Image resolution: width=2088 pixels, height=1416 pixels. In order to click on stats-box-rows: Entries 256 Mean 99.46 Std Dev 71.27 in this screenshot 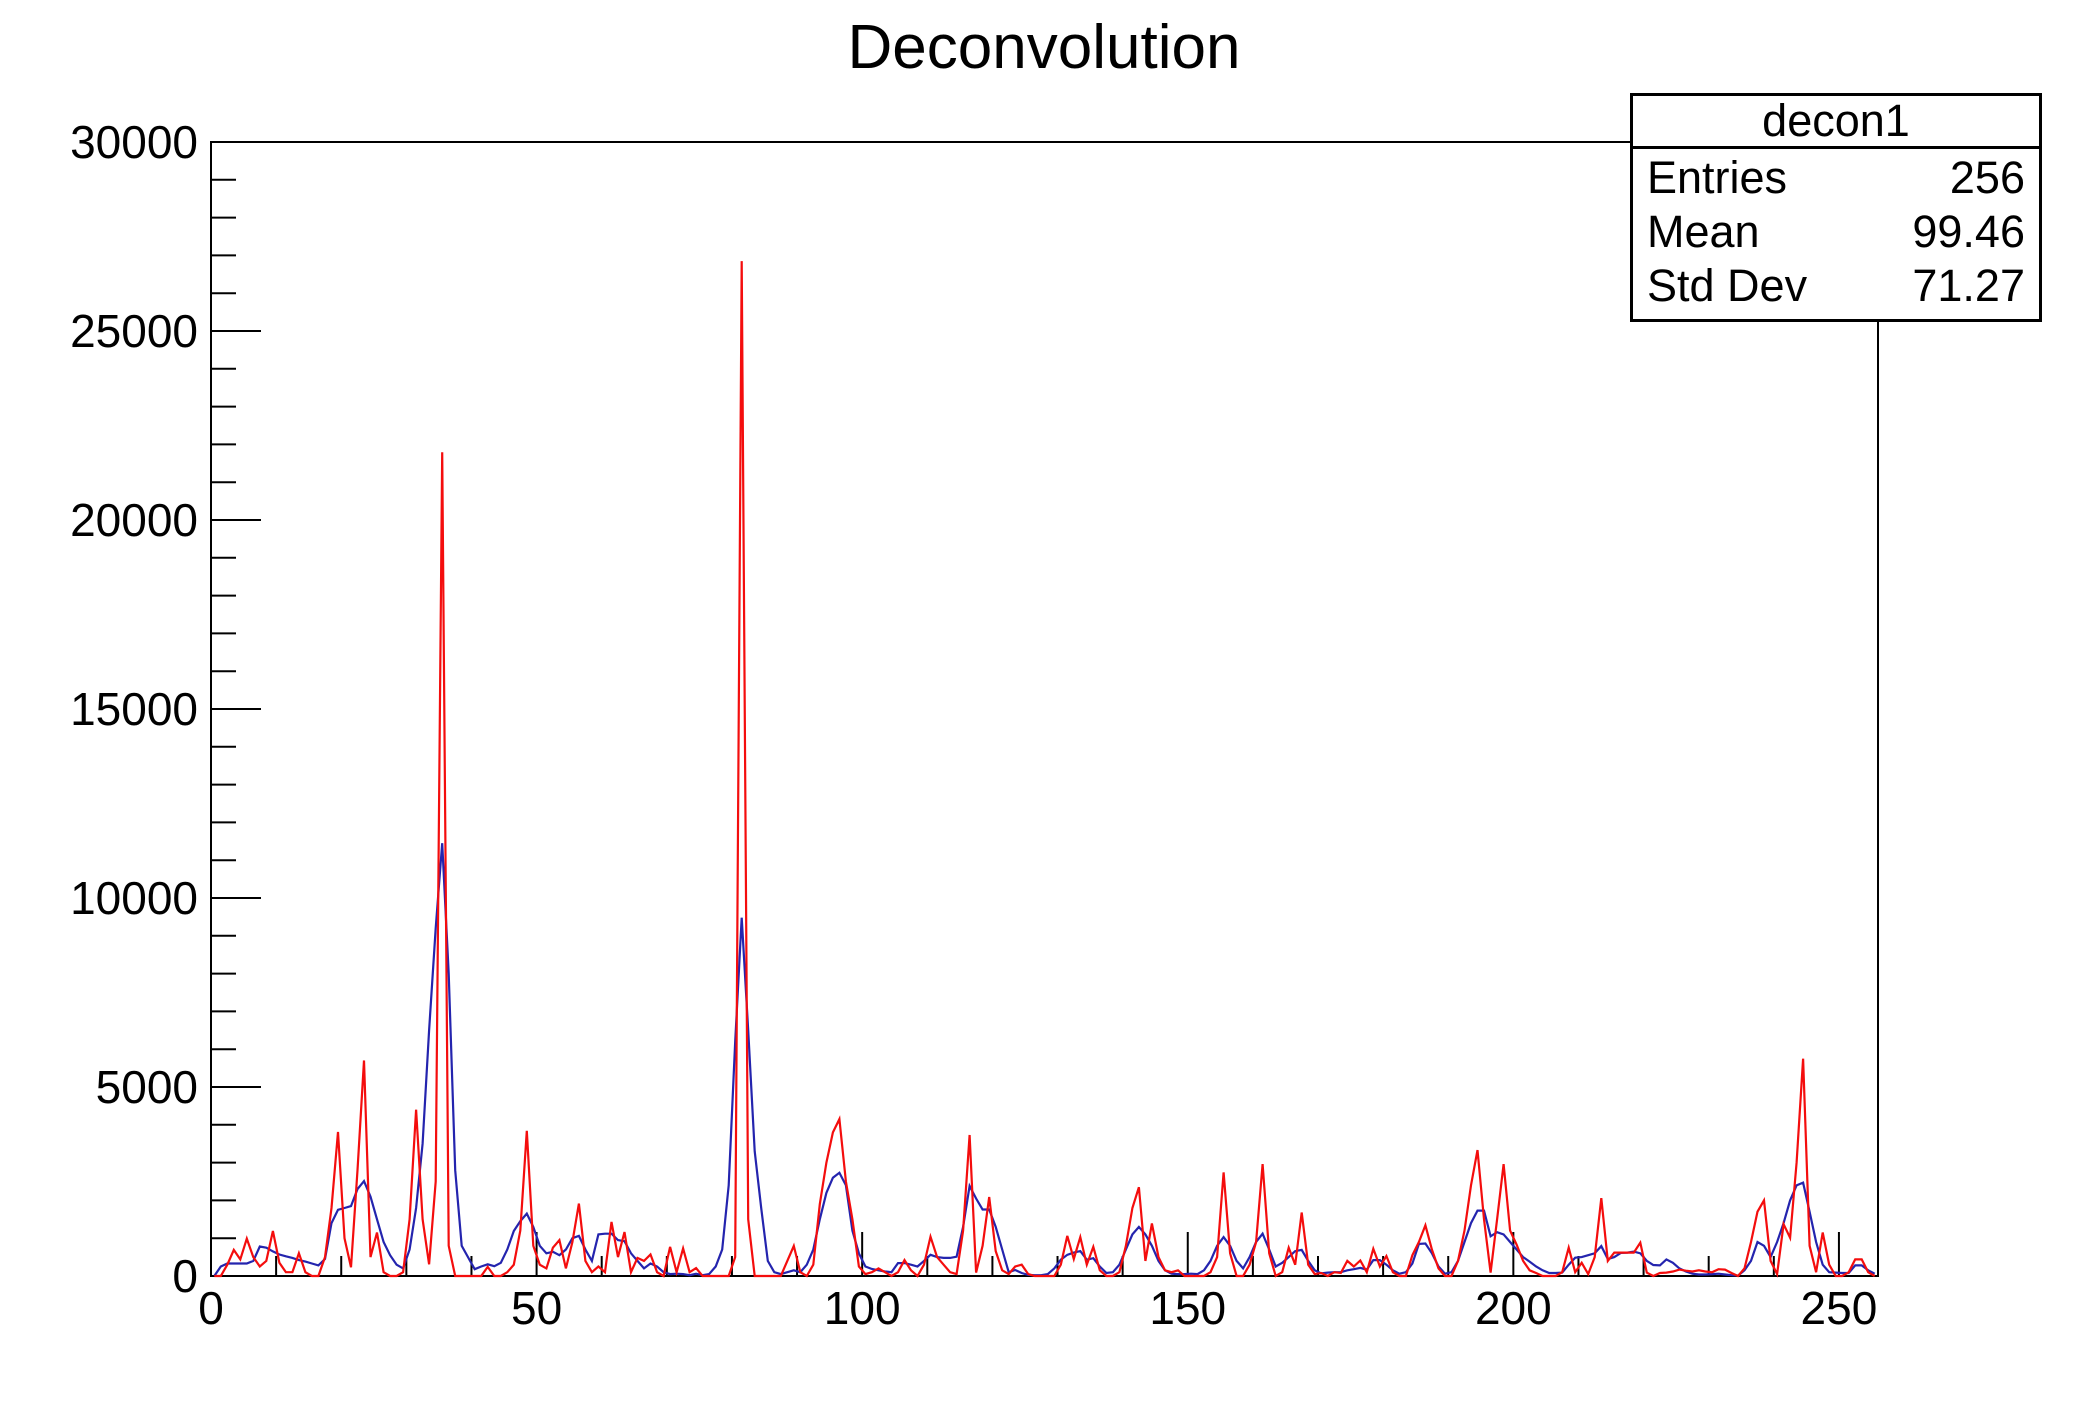, I will do `click(1836, 234)`.